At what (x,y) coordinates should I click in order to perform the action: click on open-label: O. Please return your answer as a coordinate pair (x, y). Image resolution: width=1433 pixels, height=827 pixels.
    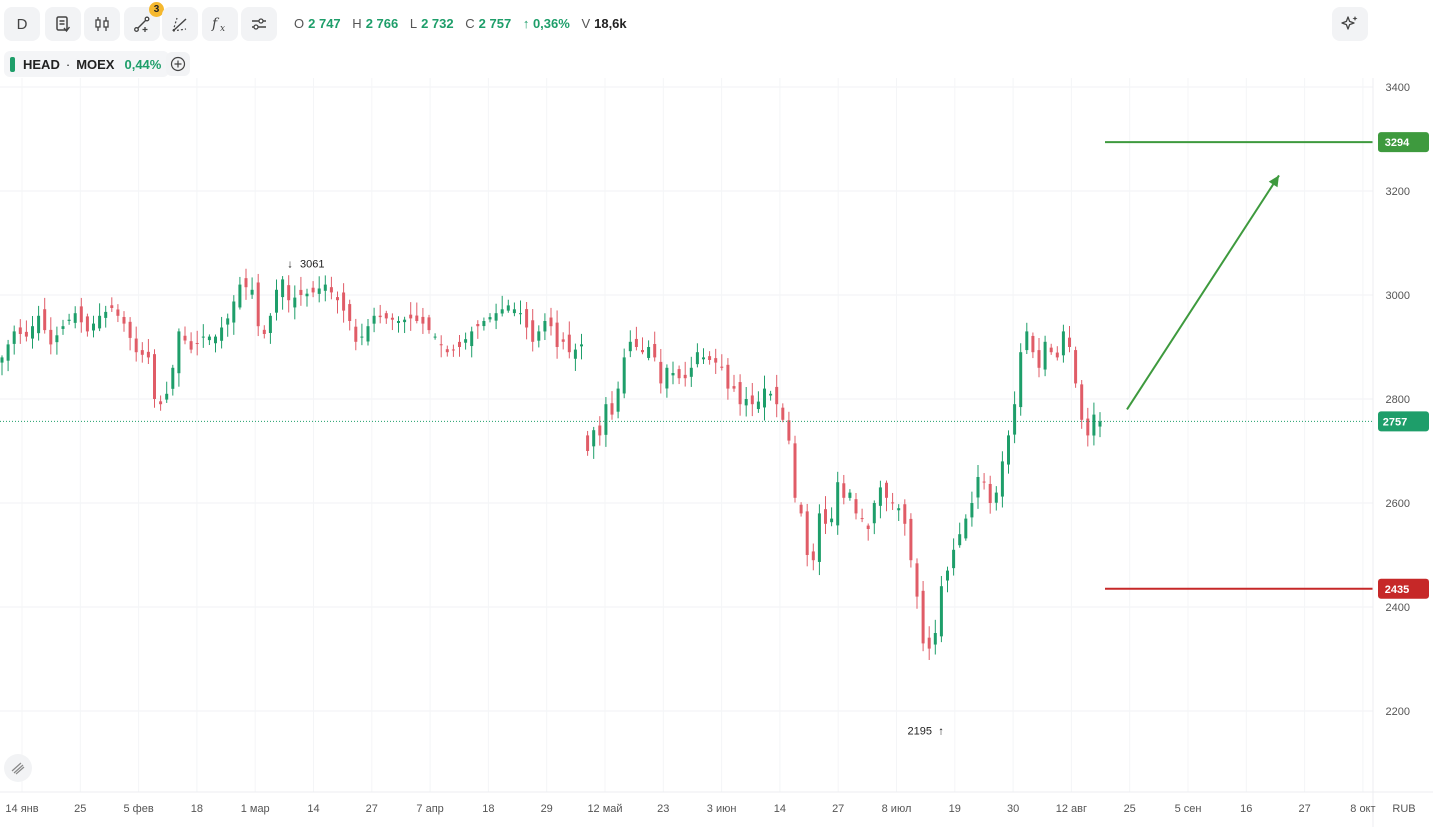
    Looking at the image, I should click on (299, 23).